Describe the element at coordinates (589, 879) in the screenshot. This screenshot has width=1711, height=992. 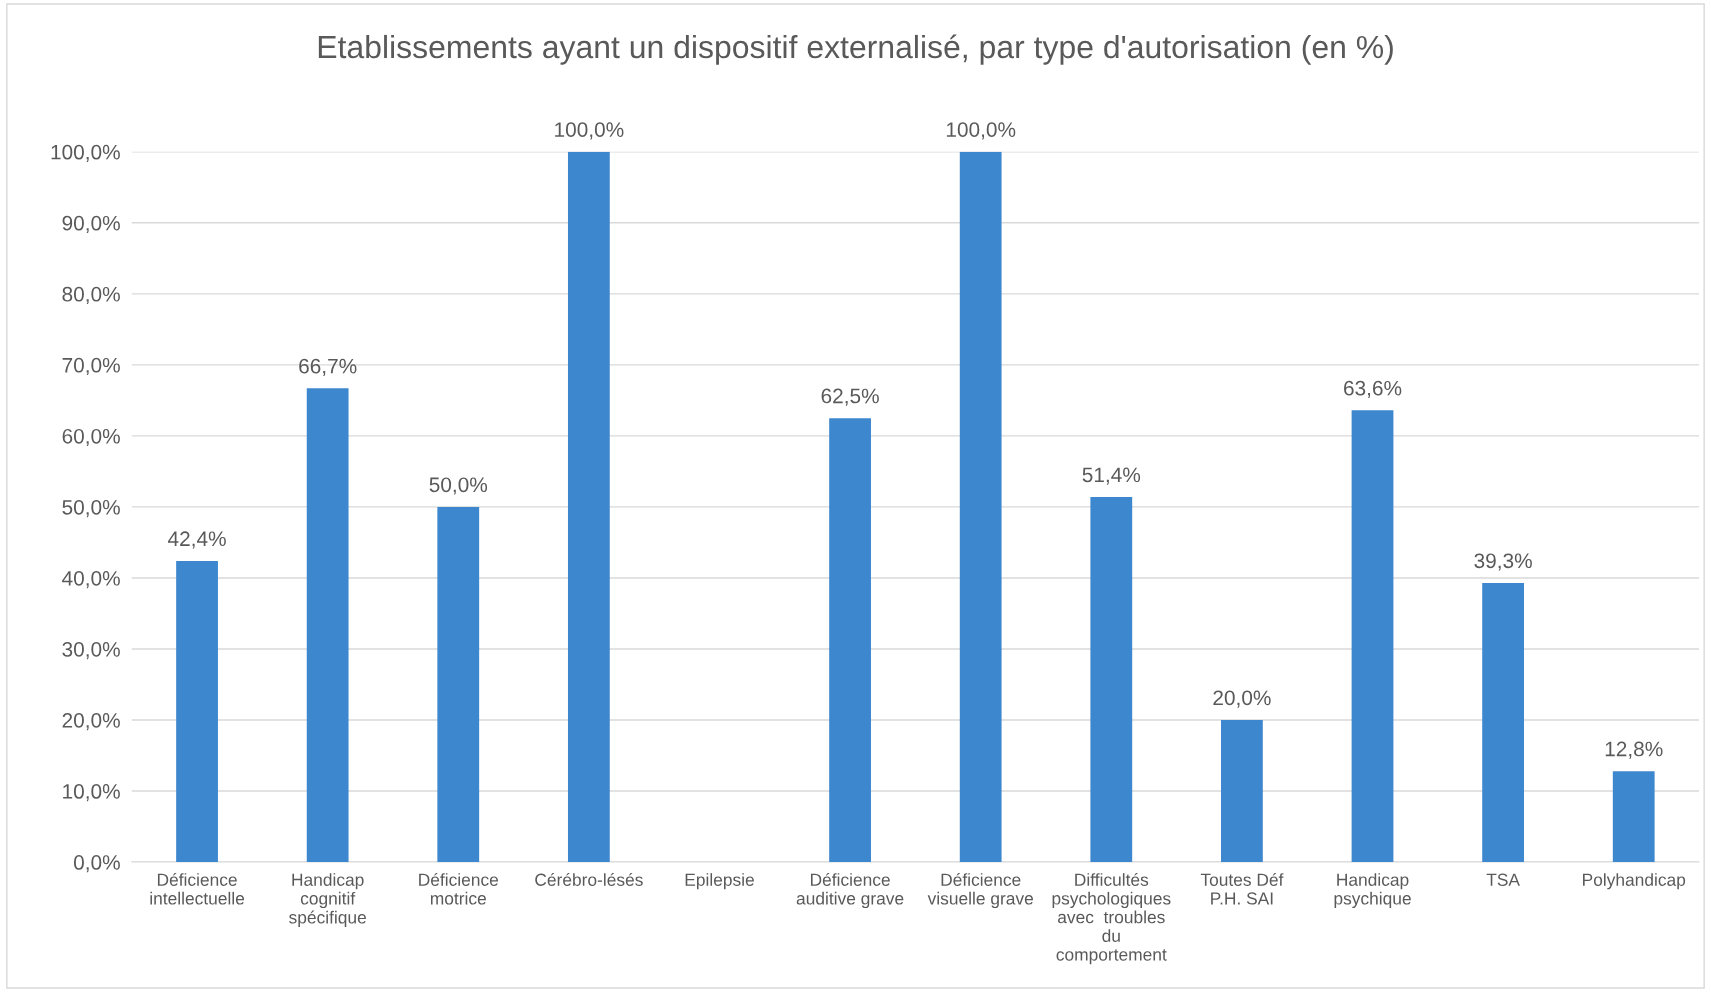
I see `x-tick-label: Cérébro-lésés` at that location.